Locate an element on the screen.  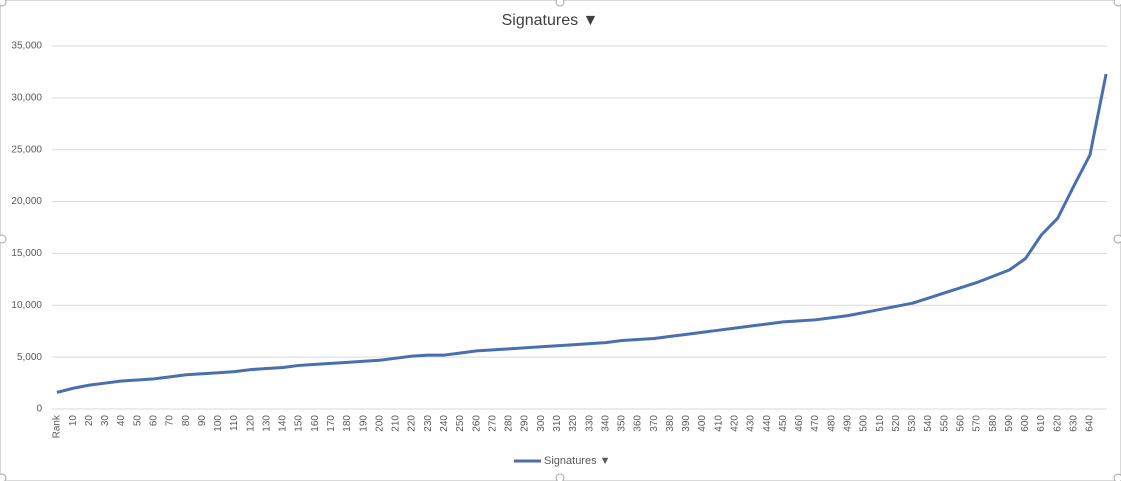
x-tick-label: 190 is located at coordinates (363, 423).